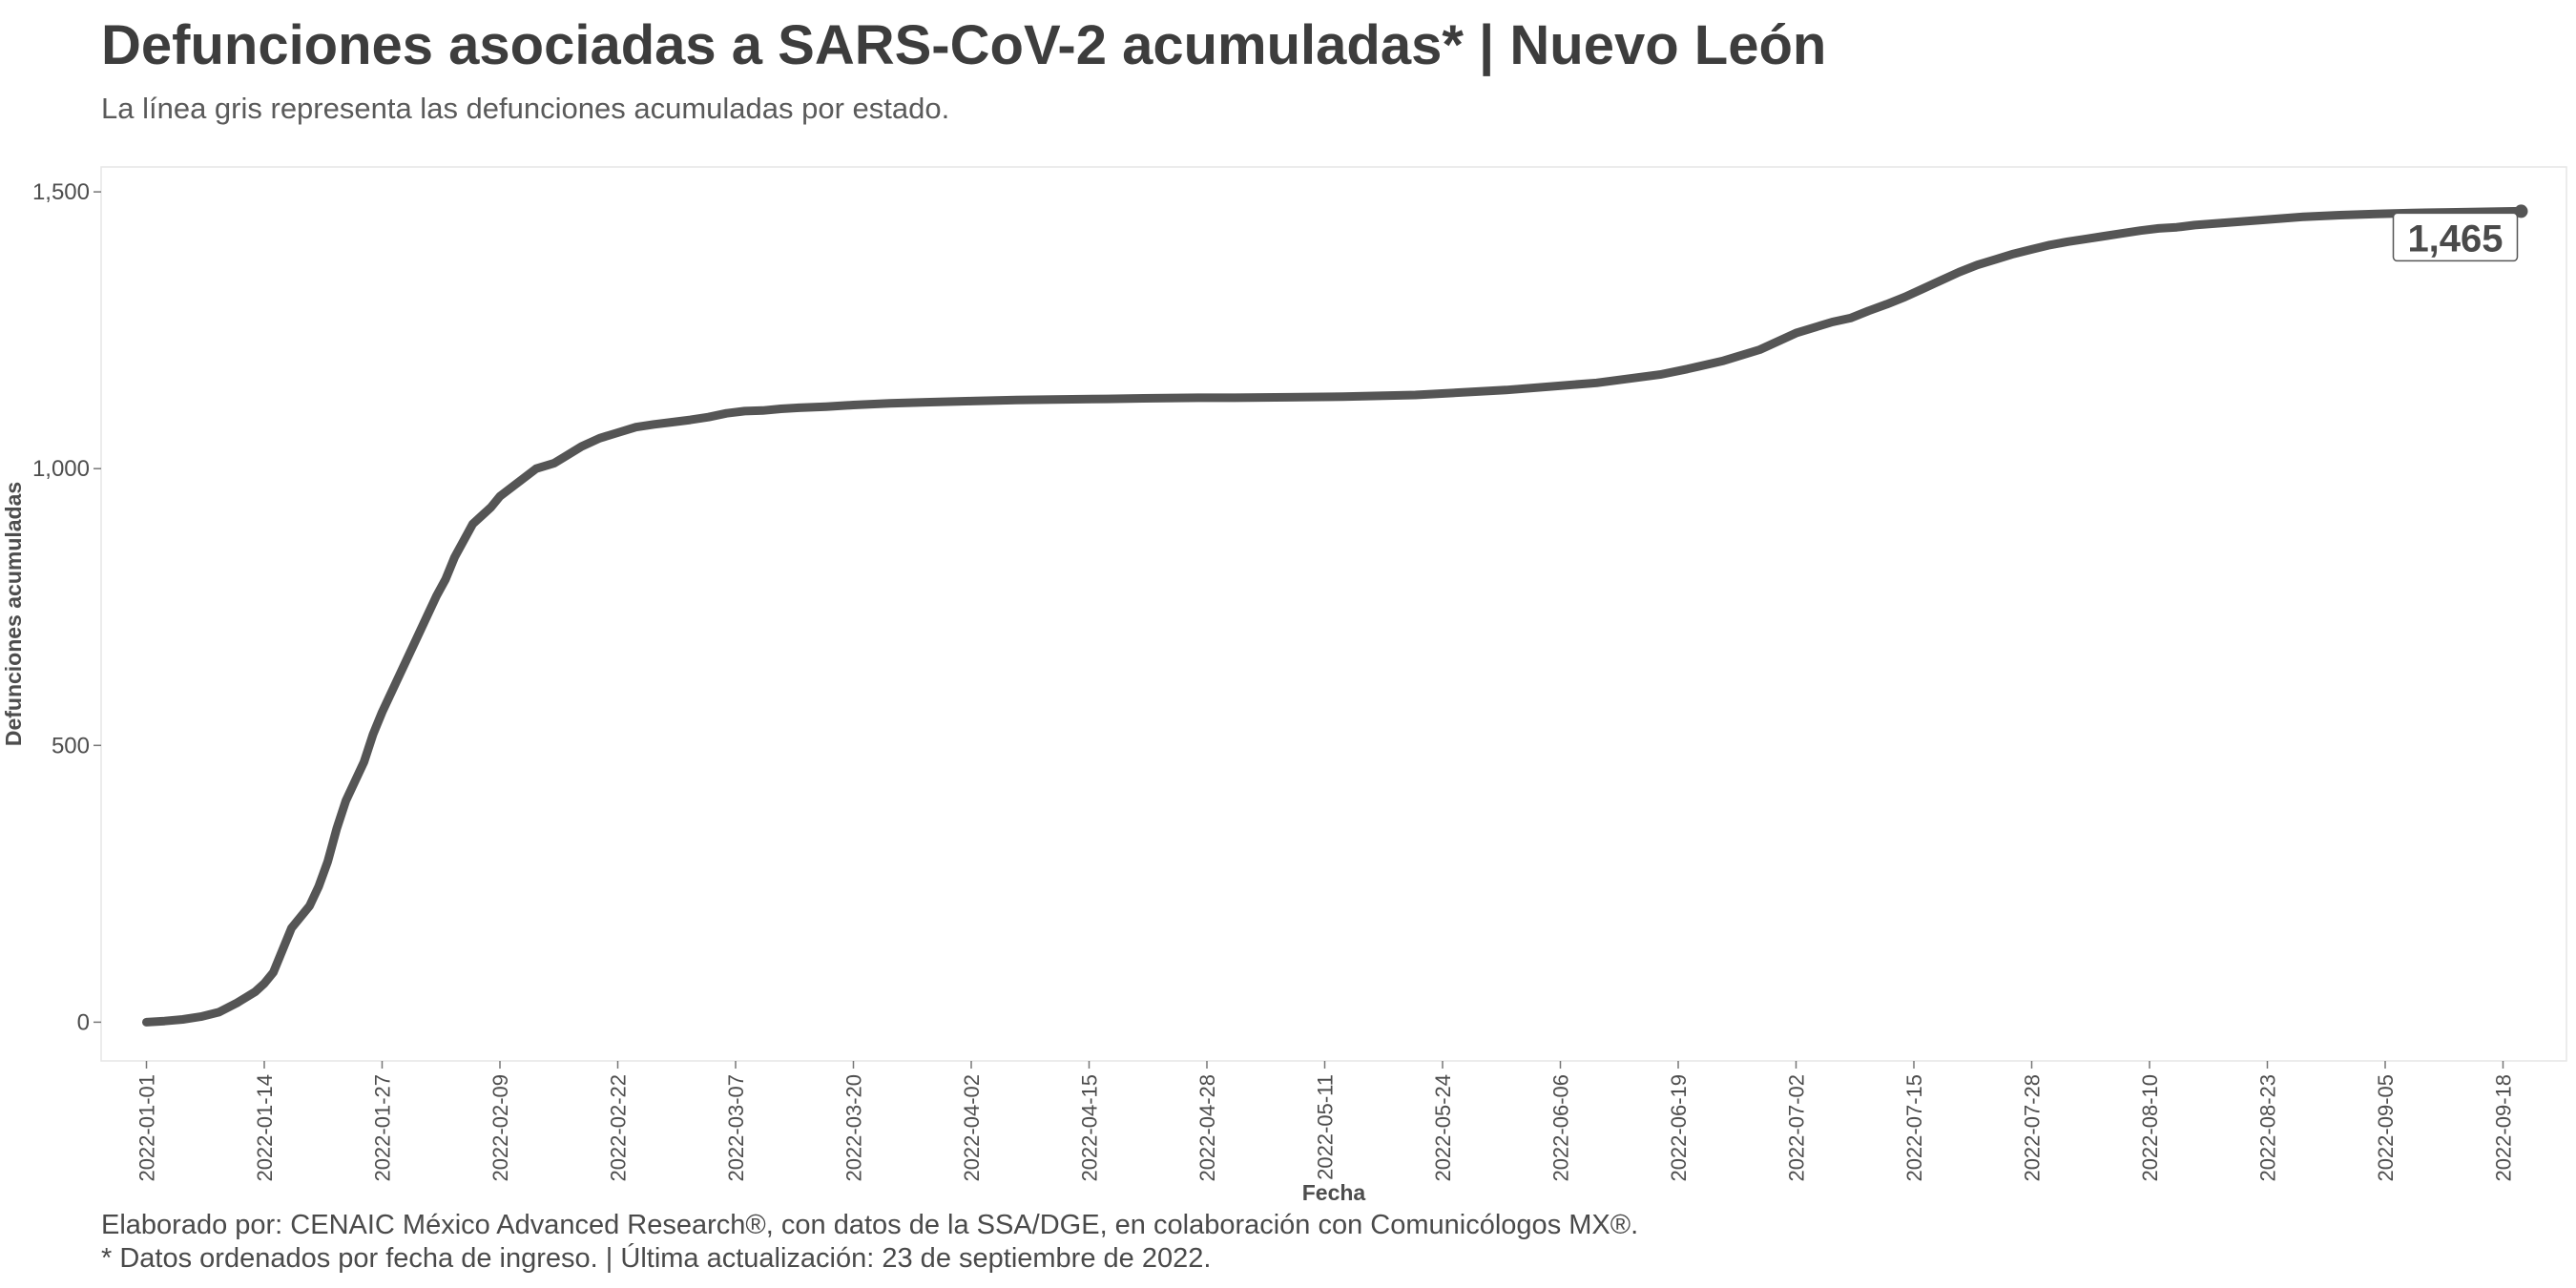  What do you see at coordinates (61, 192) in the screenshot?
I see `y-tick-label: 1,500` at bounding box center [61, 192].